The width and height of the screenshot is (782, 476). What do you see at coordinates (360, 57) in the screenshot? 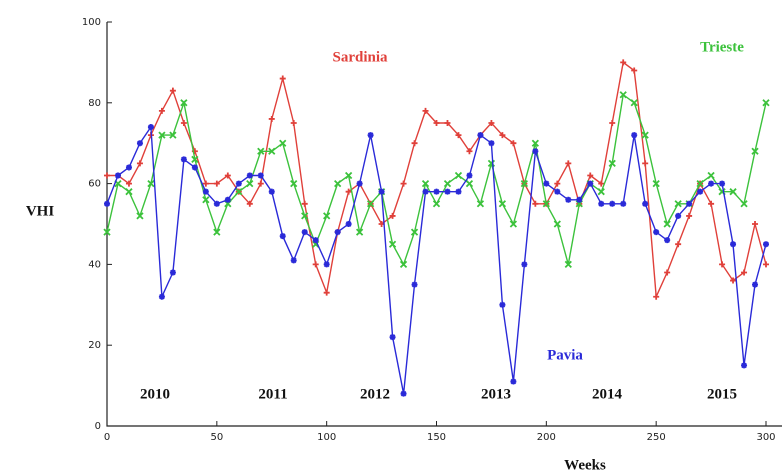
I see `series-label: Sardinia` at bounding box center [360, 57].